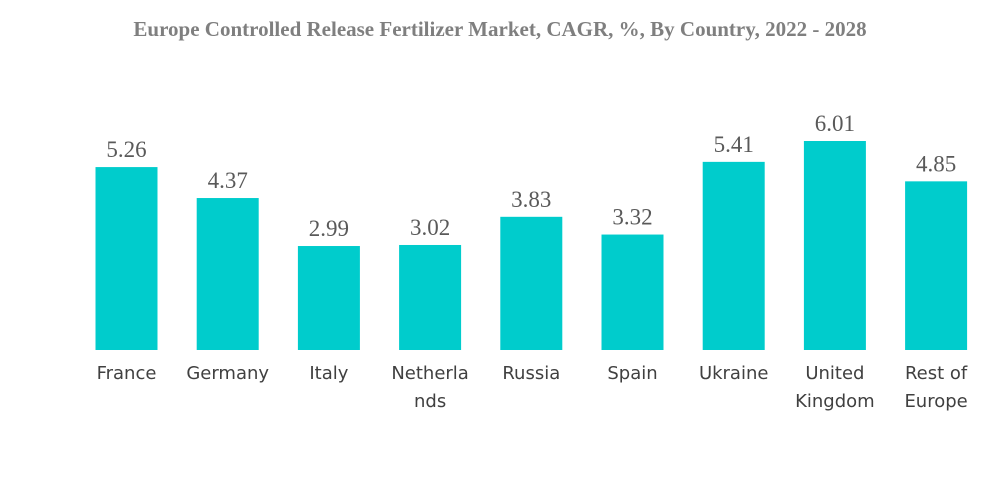 The width and height of the screenshot is (1000, 483). Describe the element at coordinates (430, 227) in the screenshot. I see `value-label: 3.02` at that location.